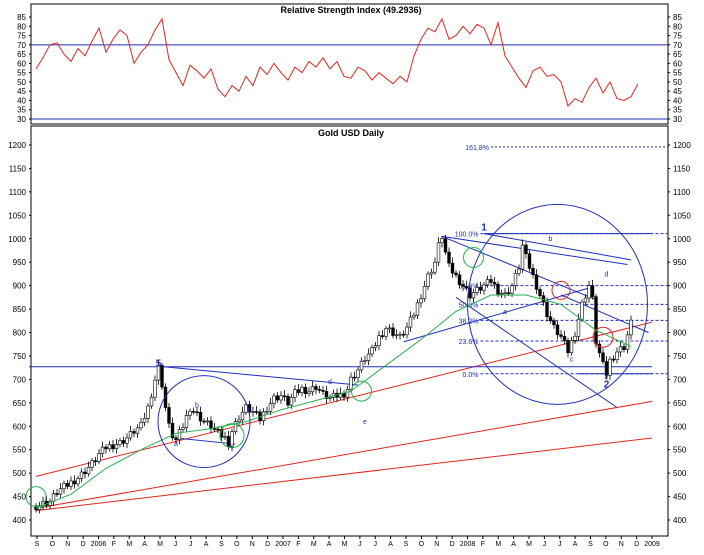  I want to click on highlight-circle-green, so click(473, 257).